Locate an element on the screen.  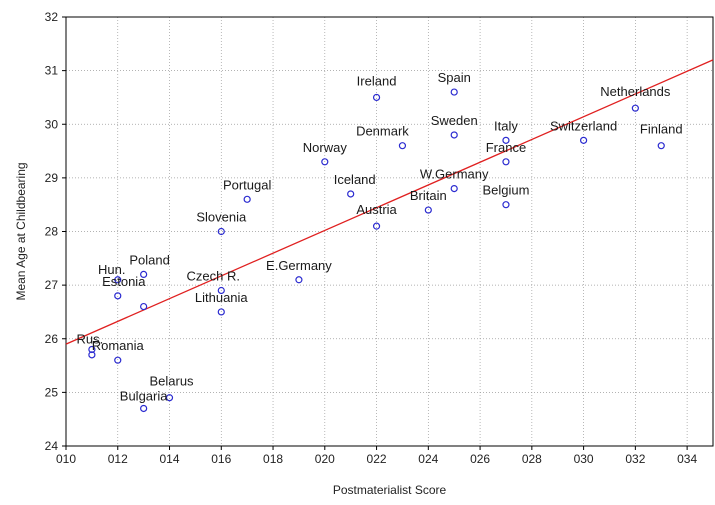
point-label: Finland is located at coordinates (661, 129).